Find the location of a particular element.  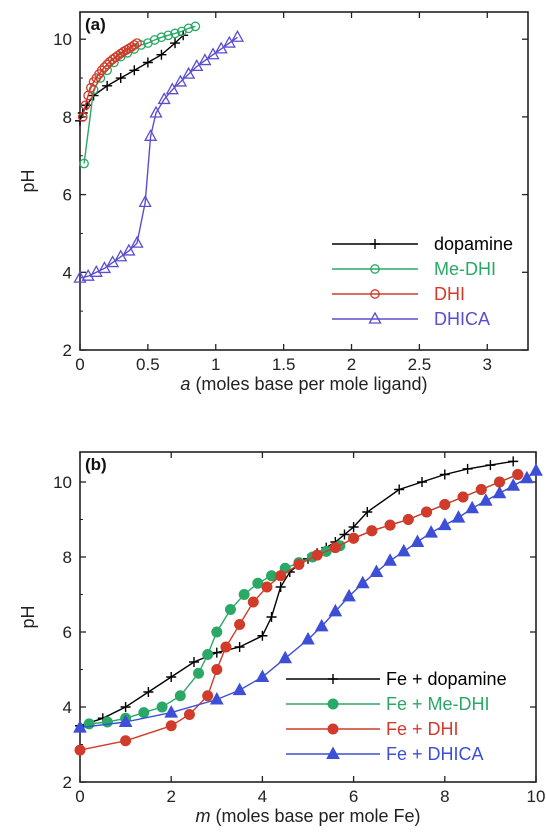

panel-b-x-axis-variable: m is located at coordinates (205, 816).